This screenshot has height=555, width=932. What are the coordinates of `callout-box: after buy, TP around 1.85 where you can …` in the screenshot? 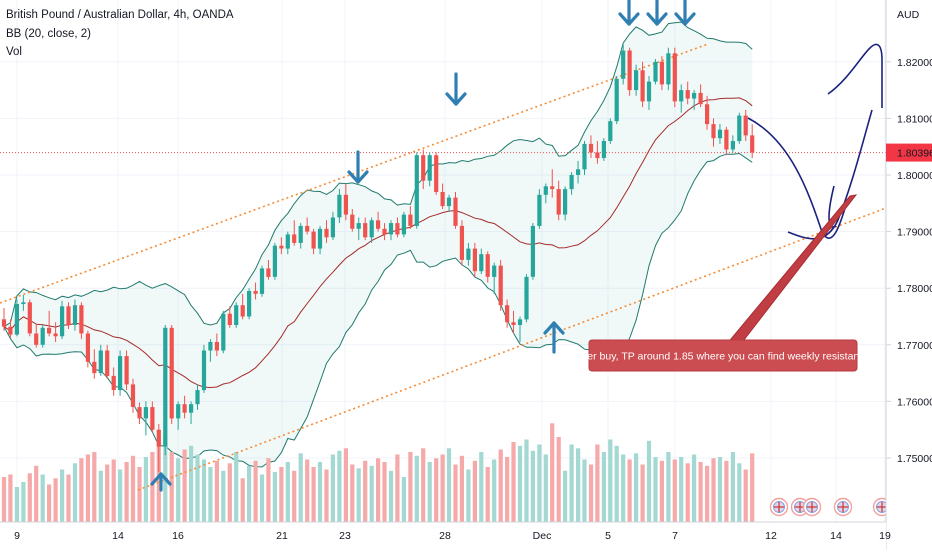 It's located at (723, 355).